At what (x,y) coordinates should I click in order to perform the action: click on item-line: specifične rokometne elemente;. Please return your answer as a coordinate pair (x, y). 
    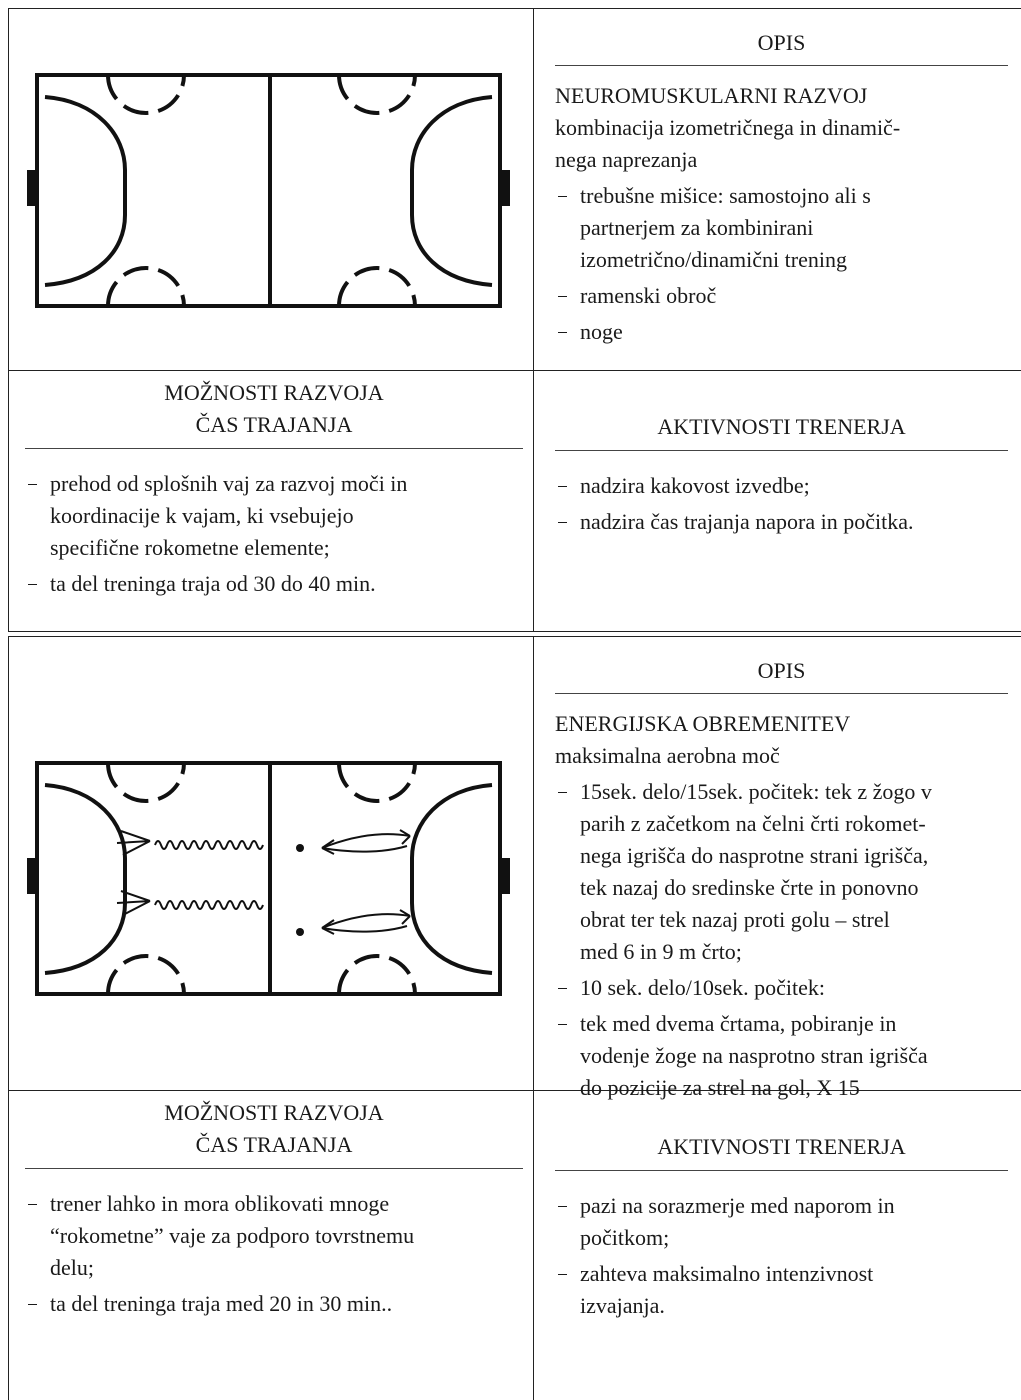
    Looking at the image, I should click on (190, 547).